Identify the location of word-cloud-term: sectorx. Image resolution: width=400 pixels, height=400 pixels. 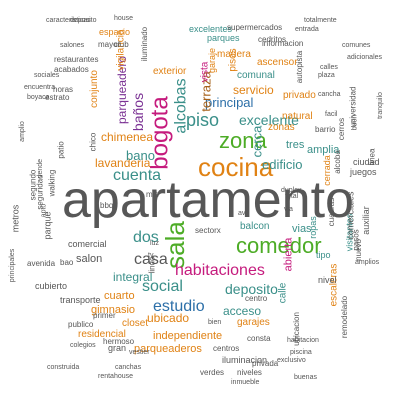
(208, 230).